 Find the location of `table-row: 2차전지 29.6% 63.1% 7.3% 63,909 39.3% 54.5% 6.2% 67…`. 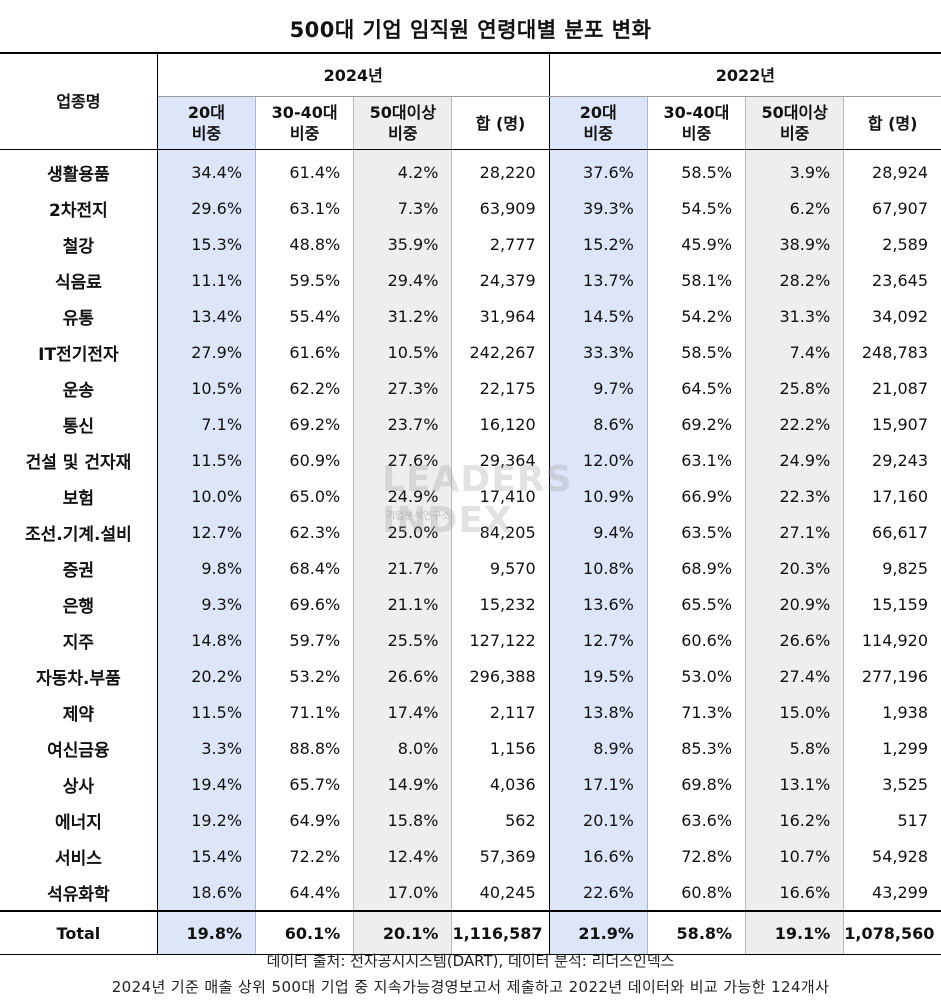

table-row: 2차전지 29.6% 63.1% 7.3% 63,909 39.3% 54.5% 6.2% 67… is located at coordinates (470, 208).